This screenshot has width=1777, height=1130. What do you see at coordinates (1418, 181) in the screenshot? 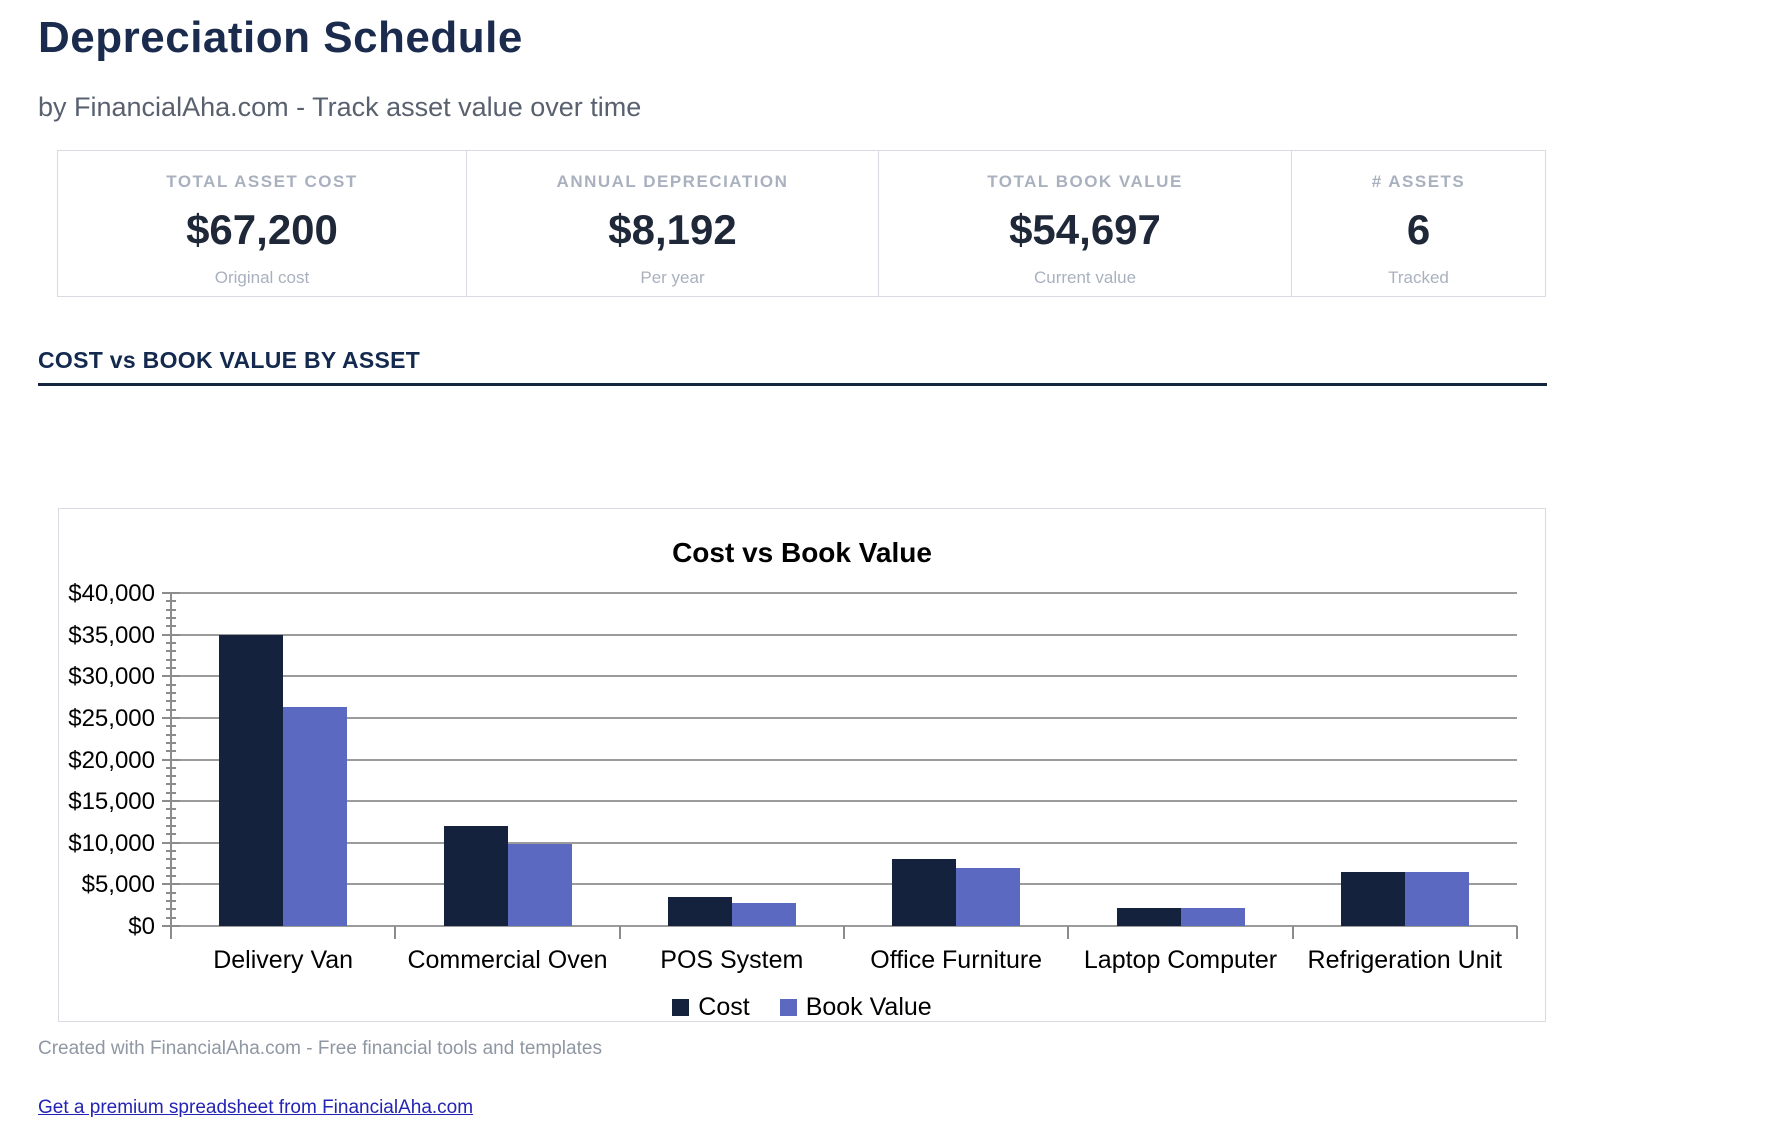
I see `kpi-label: # ASSETS` at bounding box center [1418, 181].